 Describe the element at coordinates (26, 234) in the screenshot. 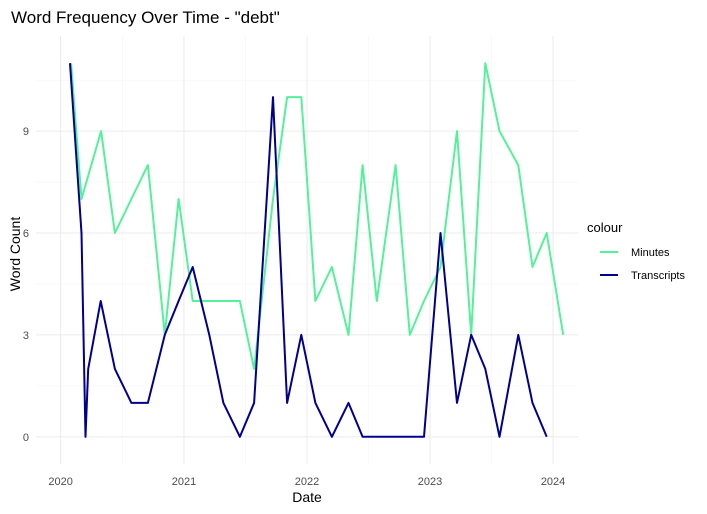

I see `y-tick-label: 6` at that location.